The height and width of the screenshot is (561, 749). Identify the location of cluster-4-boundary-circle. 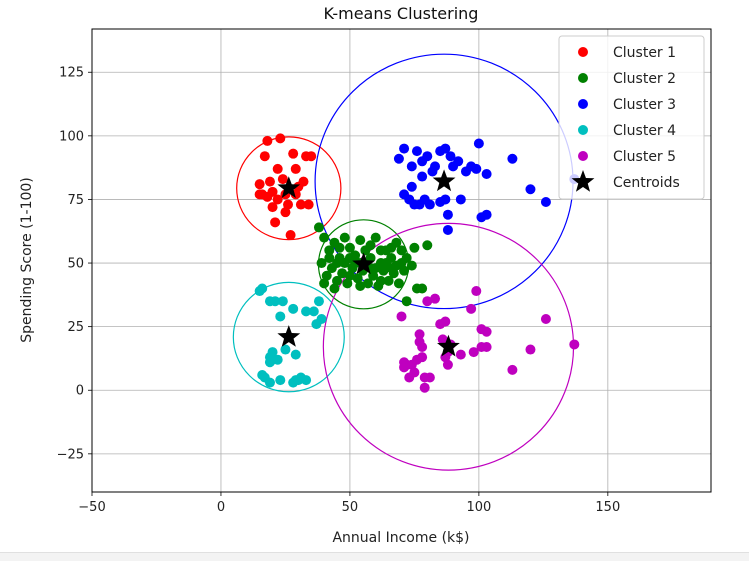
(288, 337).